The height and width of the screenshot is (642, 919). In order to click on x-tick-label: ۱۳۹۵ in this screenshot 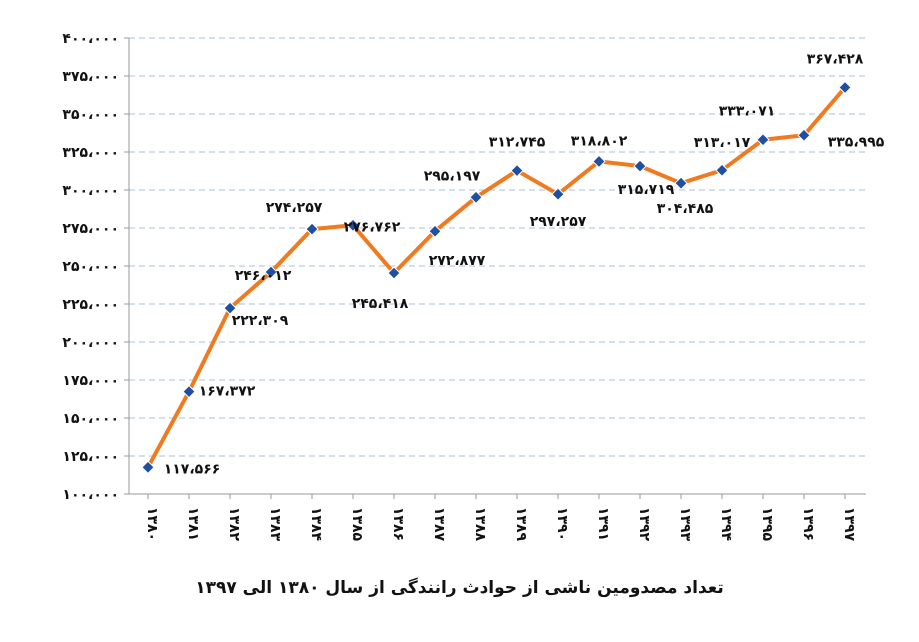, I will do `click(767, 524)`.